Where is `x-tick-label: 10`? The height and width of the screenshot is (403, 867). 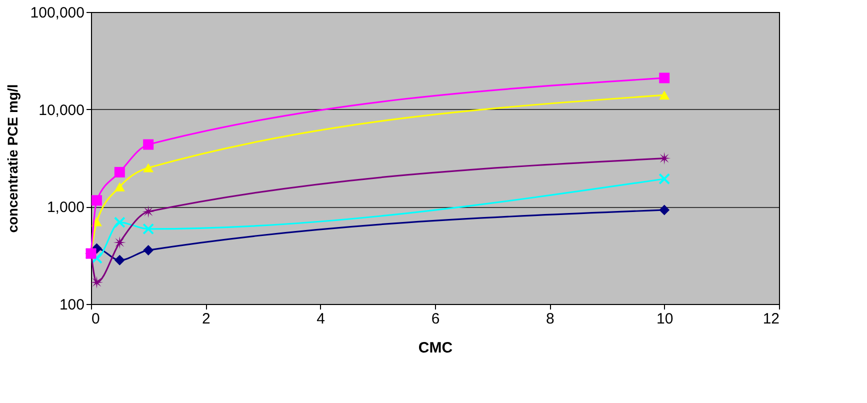
x-tick-label: 10 is located at coordinates (665, 319).